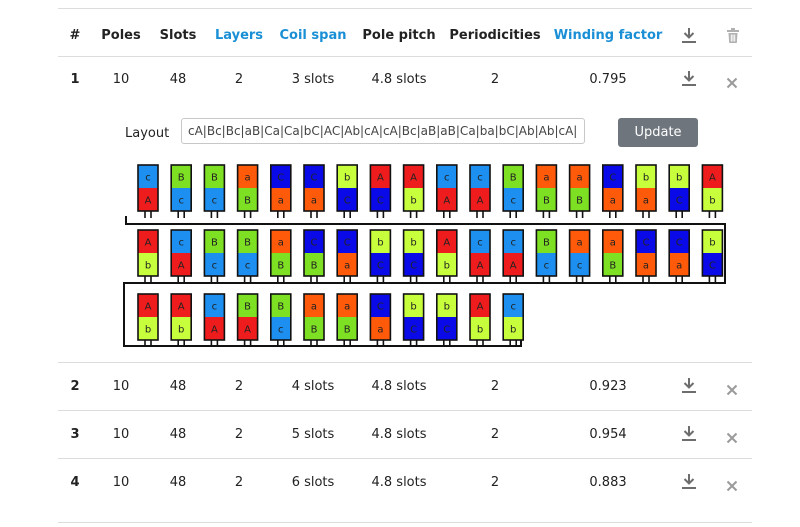 Image resolution: width=800 pixels, height=527 pixels. I want to click on slot-coil: Bc, so click(214, 191).